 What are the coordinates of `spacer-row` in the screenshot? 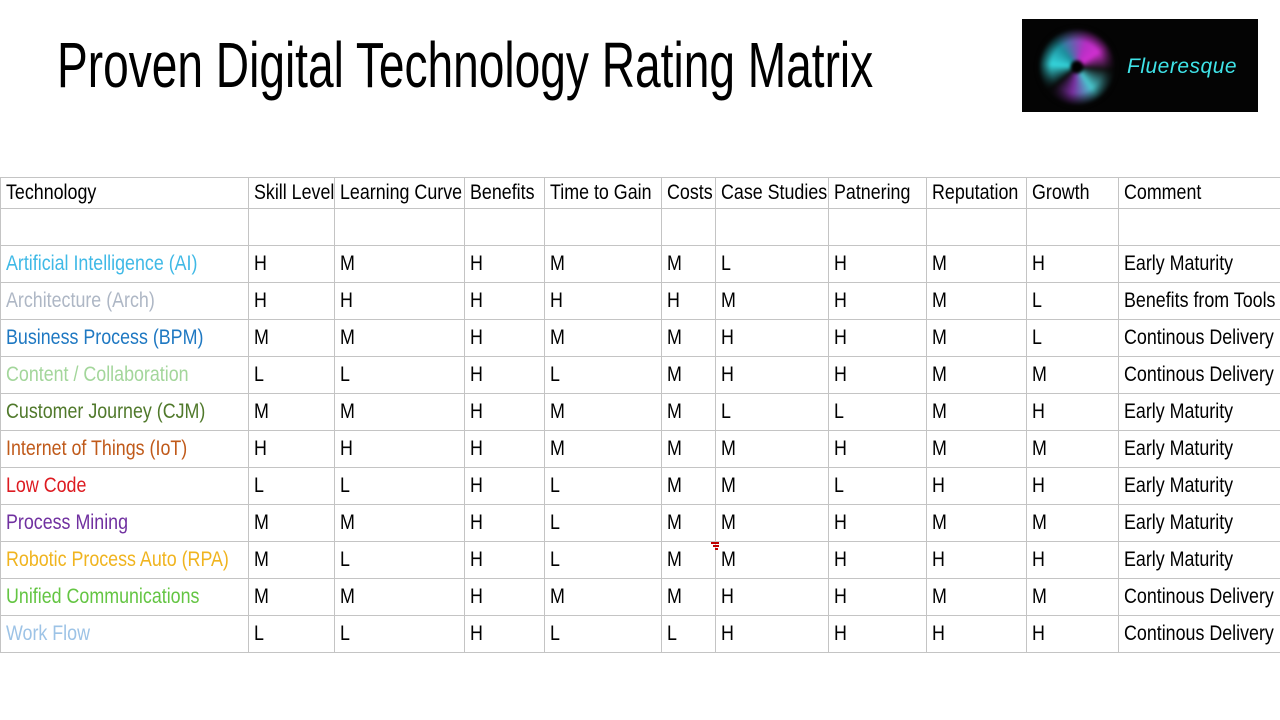 It's located at (640, 227).